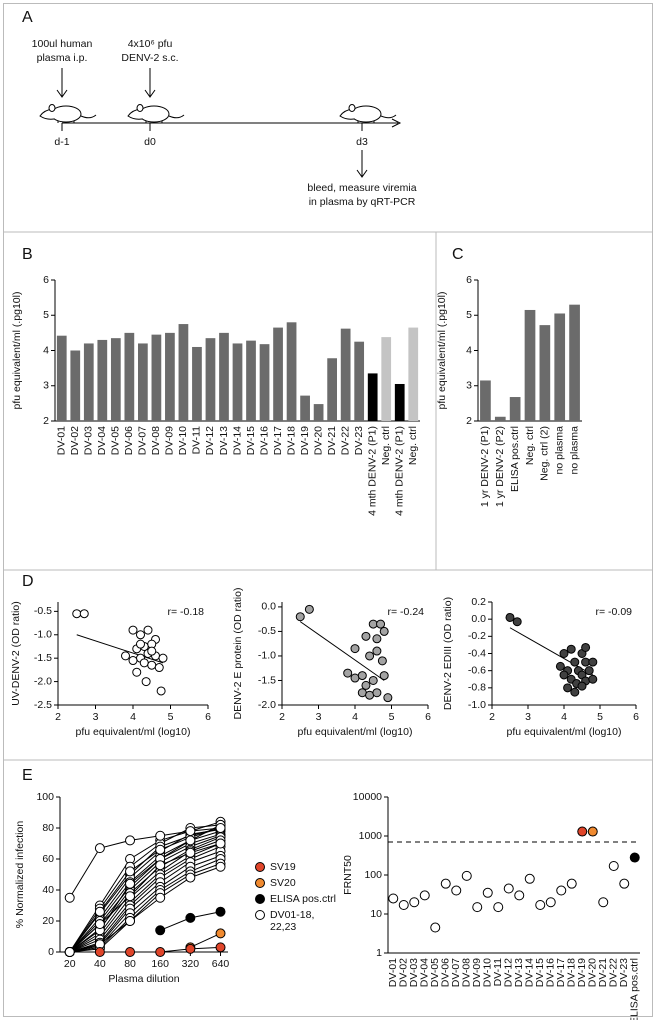 This screenshot has width=656, height=1020. What do you see at coordinates (143, 979) in the screenshot?
I see `x-axis-label: Plasma dilution` at bounding box center [143, 979].